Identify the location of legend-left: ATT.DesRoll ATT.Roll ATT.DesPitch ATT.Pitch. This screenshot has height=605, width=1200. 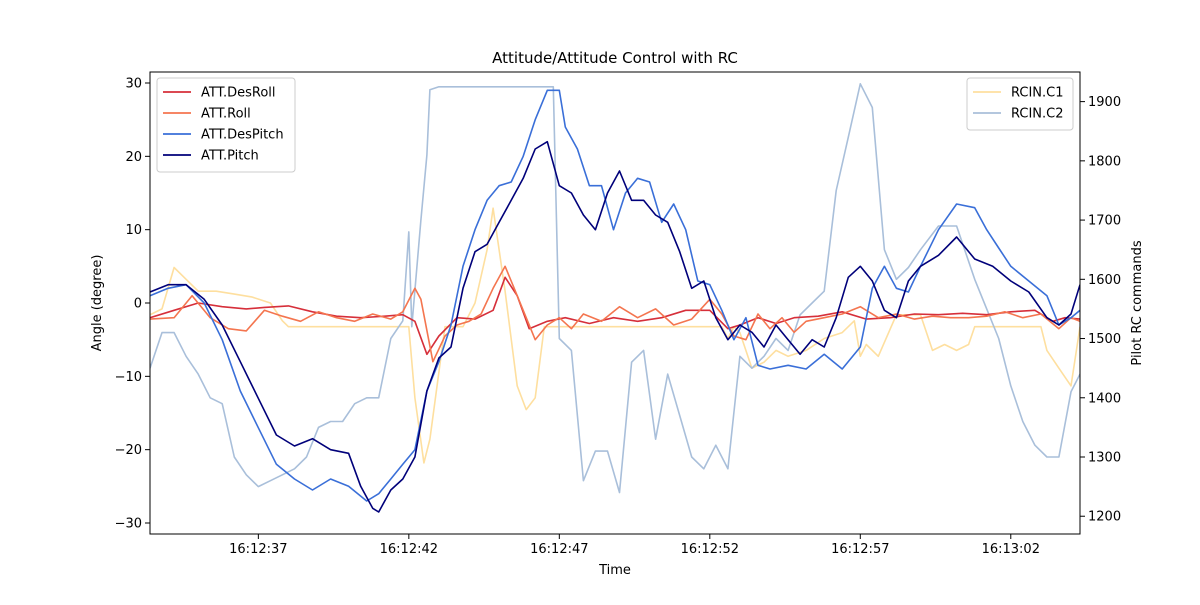
(226, 125).